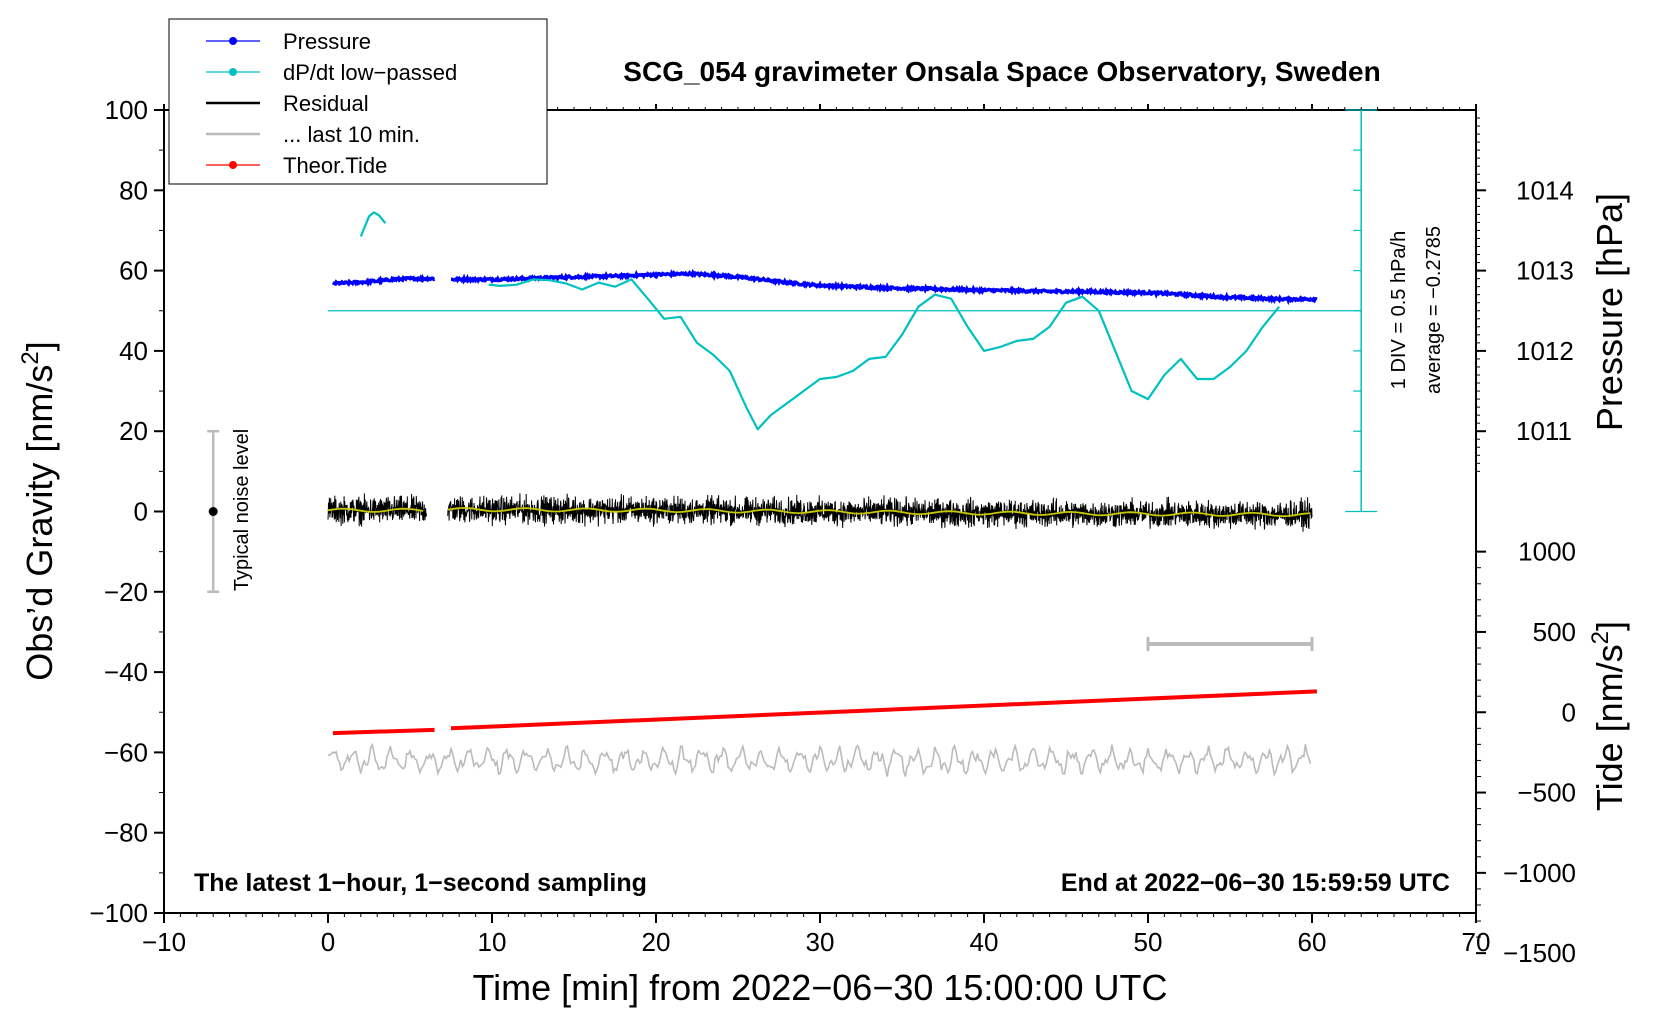 This screenshot has height=1020, width=1660. I want to click on noise-bar-center, so click(213, 511).